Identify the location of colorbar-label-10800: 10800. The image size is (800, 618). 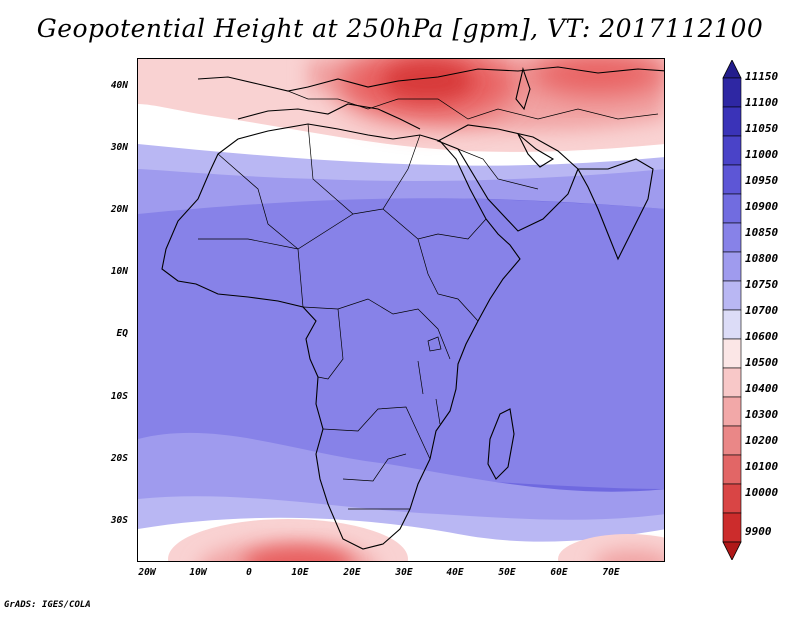
(762, 258).